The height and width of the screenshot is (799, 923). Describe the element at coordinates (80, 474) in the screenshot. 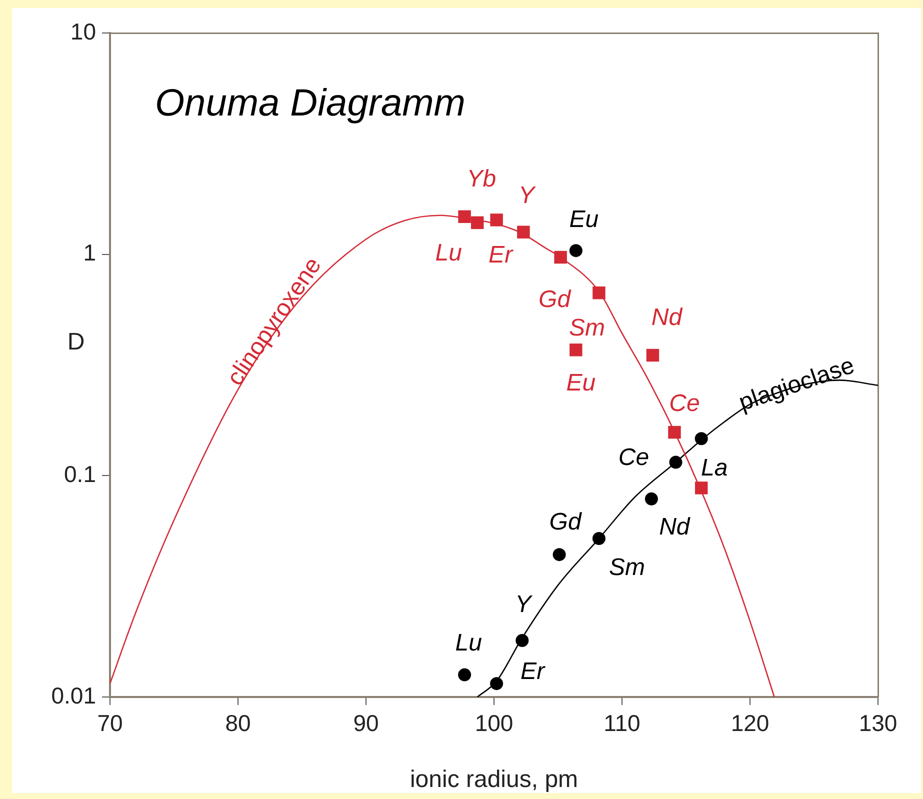

I see `y-tick-label: 0.1` at that location.